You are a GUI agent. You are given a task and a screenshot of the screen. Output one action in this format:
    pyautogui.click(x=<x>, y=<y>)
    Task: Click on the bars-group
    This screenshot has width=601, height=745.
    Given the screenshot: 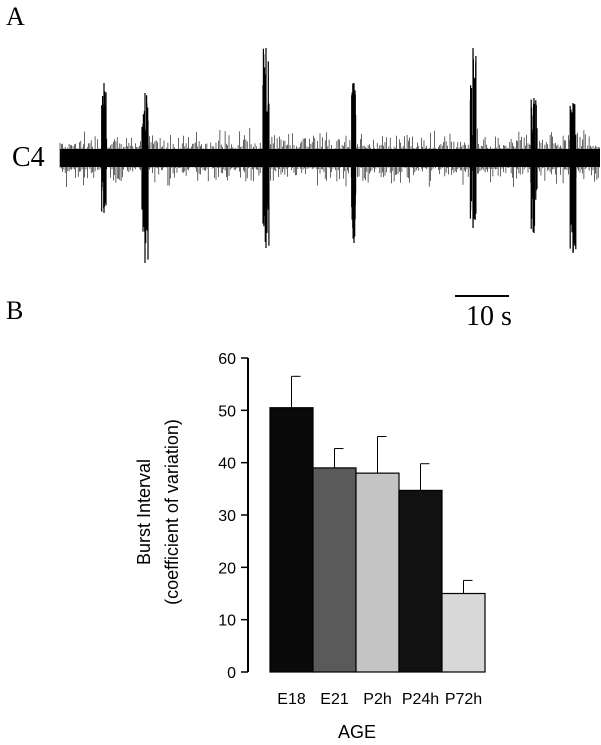 What is the action you would take?
    pyautogui.click(x=377, y=540)
    